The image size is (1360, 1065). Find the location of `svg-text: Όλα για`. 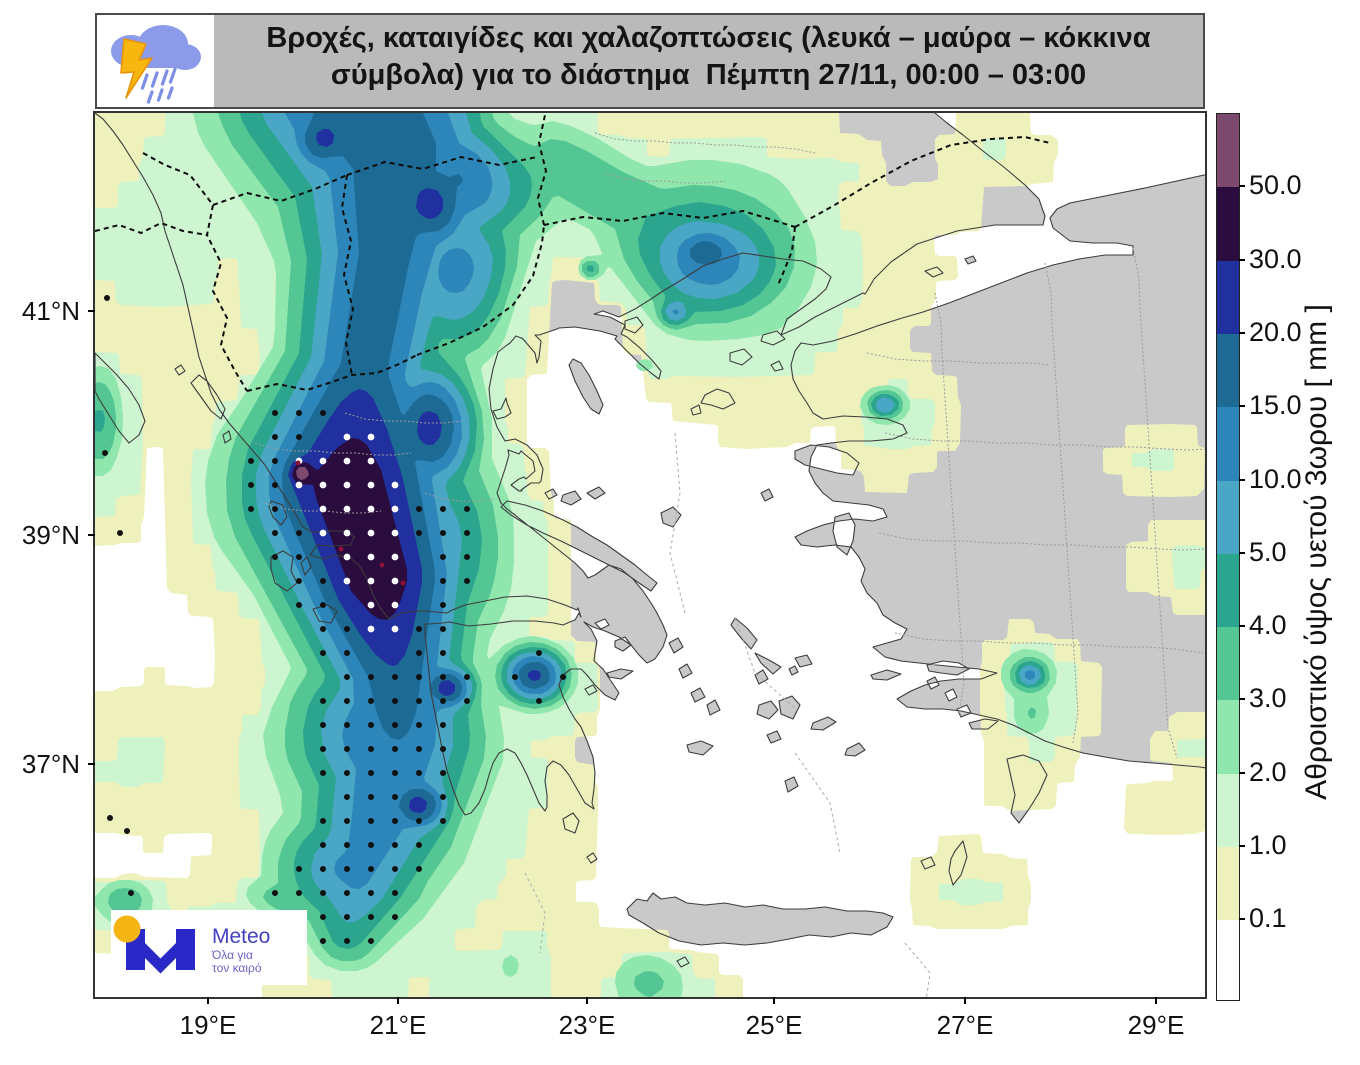

svg-text: Όλα για is located at coordinates (232, 955).